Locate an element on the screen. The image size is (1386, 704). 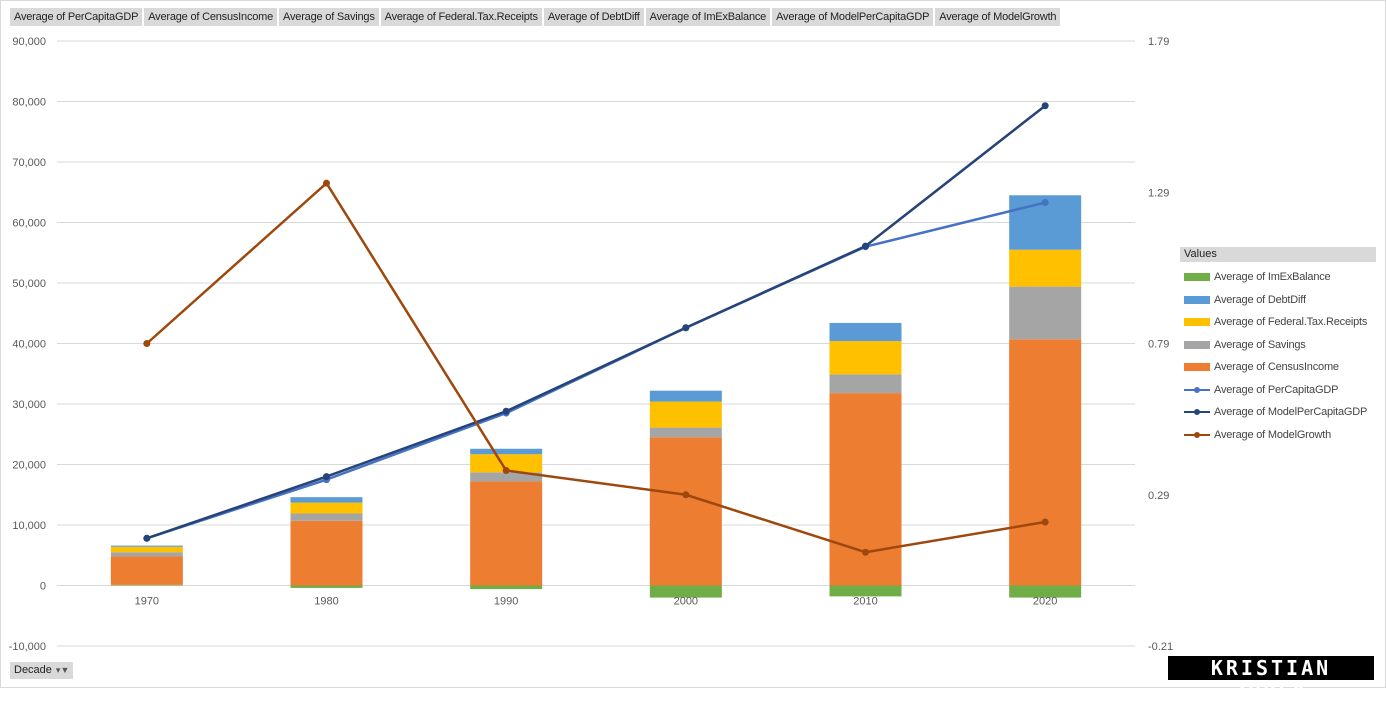
y-left-tick-label: 40,000 is located at coordinates (29, 345).